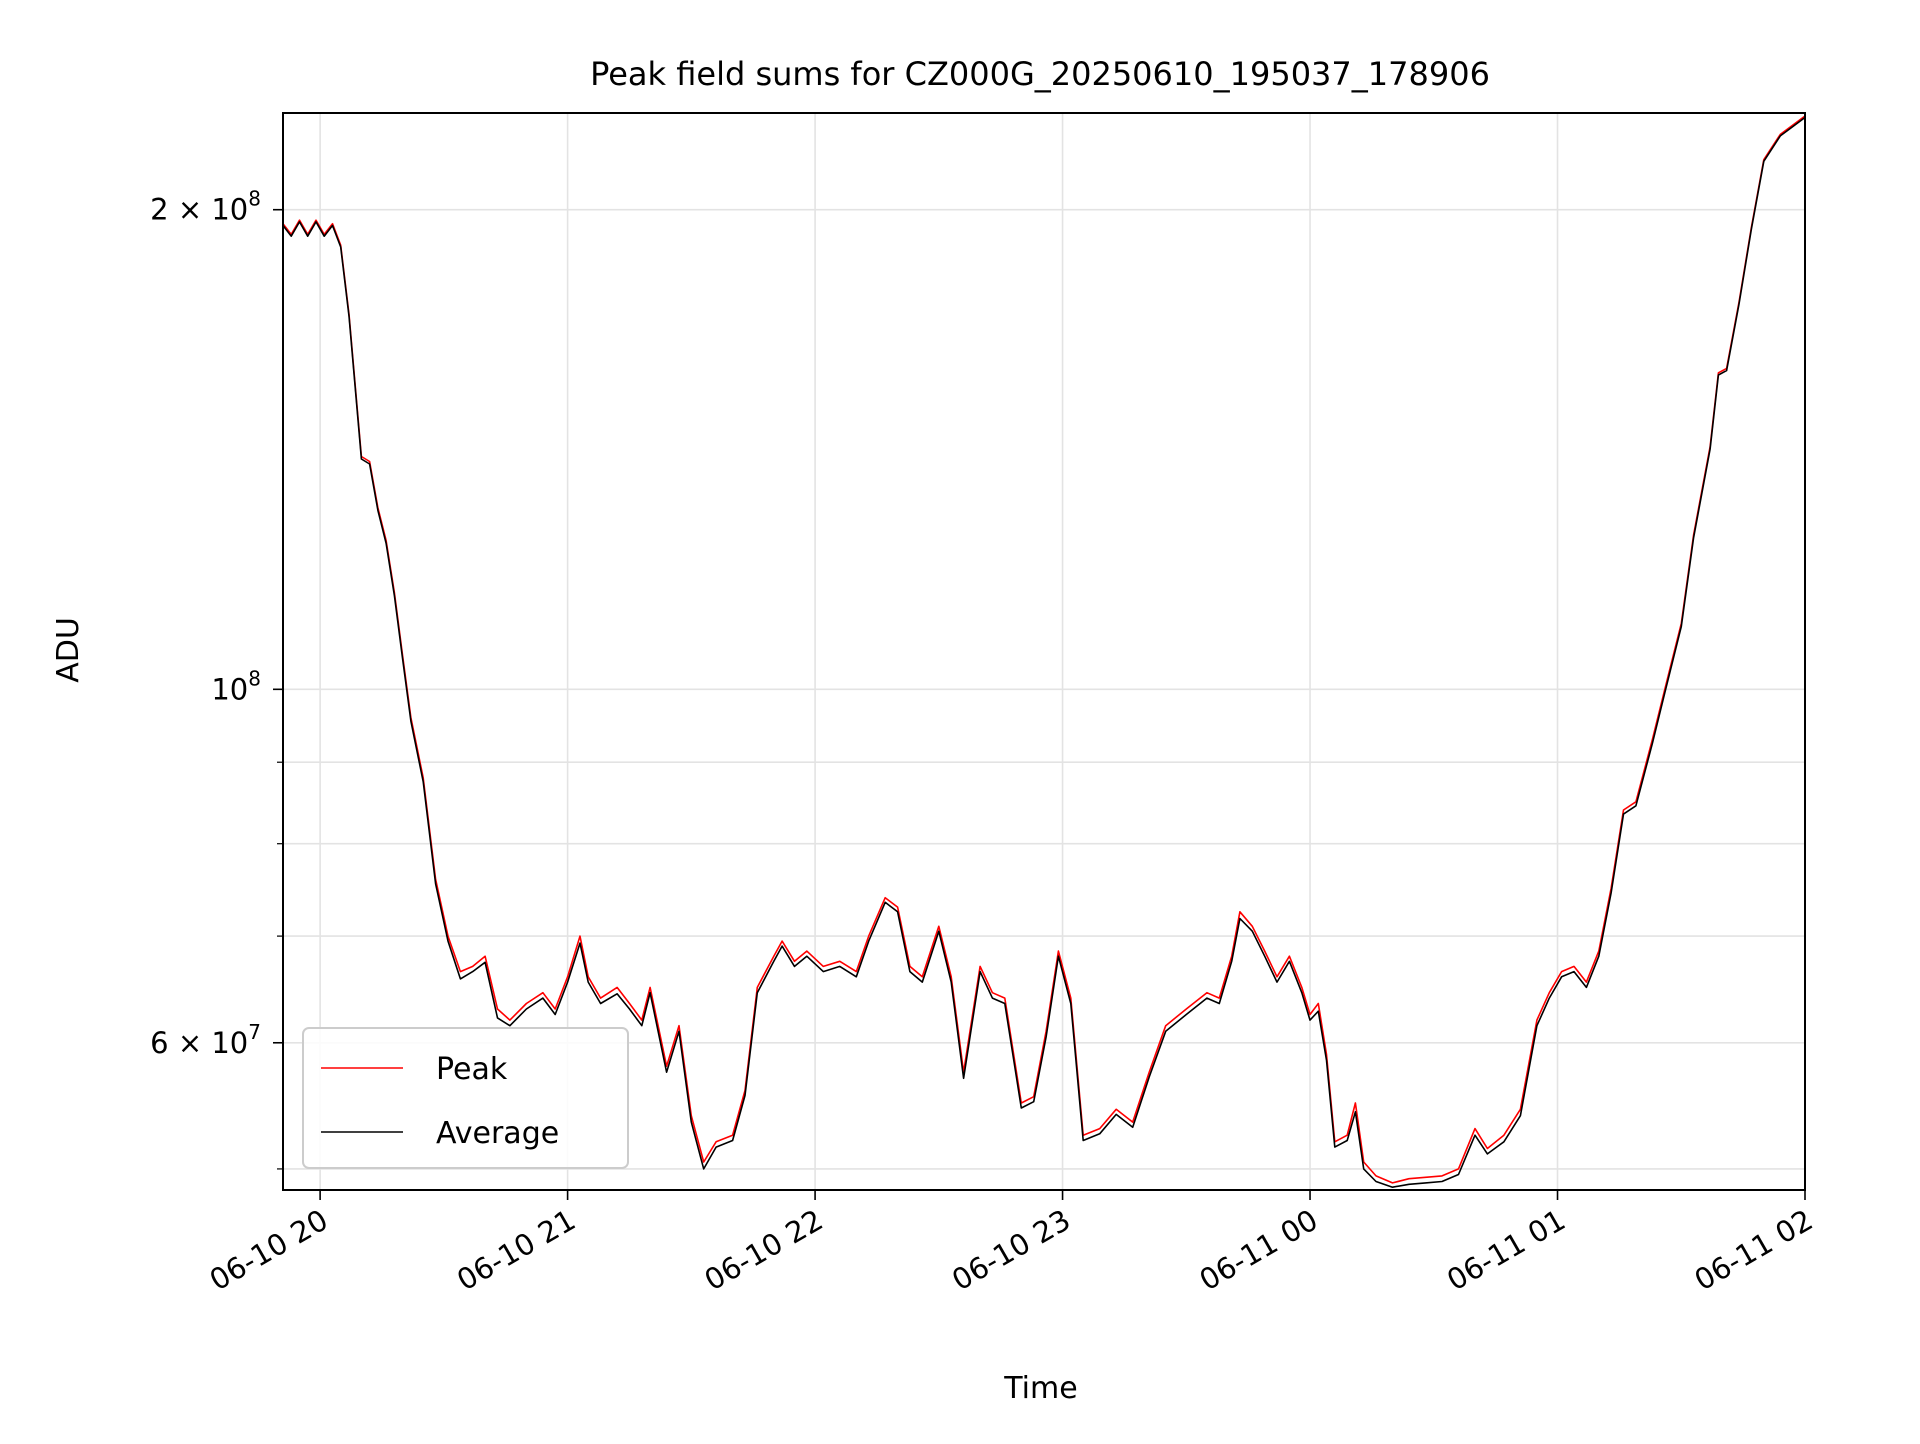 This screenshot has width=1920, height=1444. What do you see at coordinates (205, 1040) in the screenshot?
I see `y-tick-label: 6 × 107` at bounding box center [205, 1040].